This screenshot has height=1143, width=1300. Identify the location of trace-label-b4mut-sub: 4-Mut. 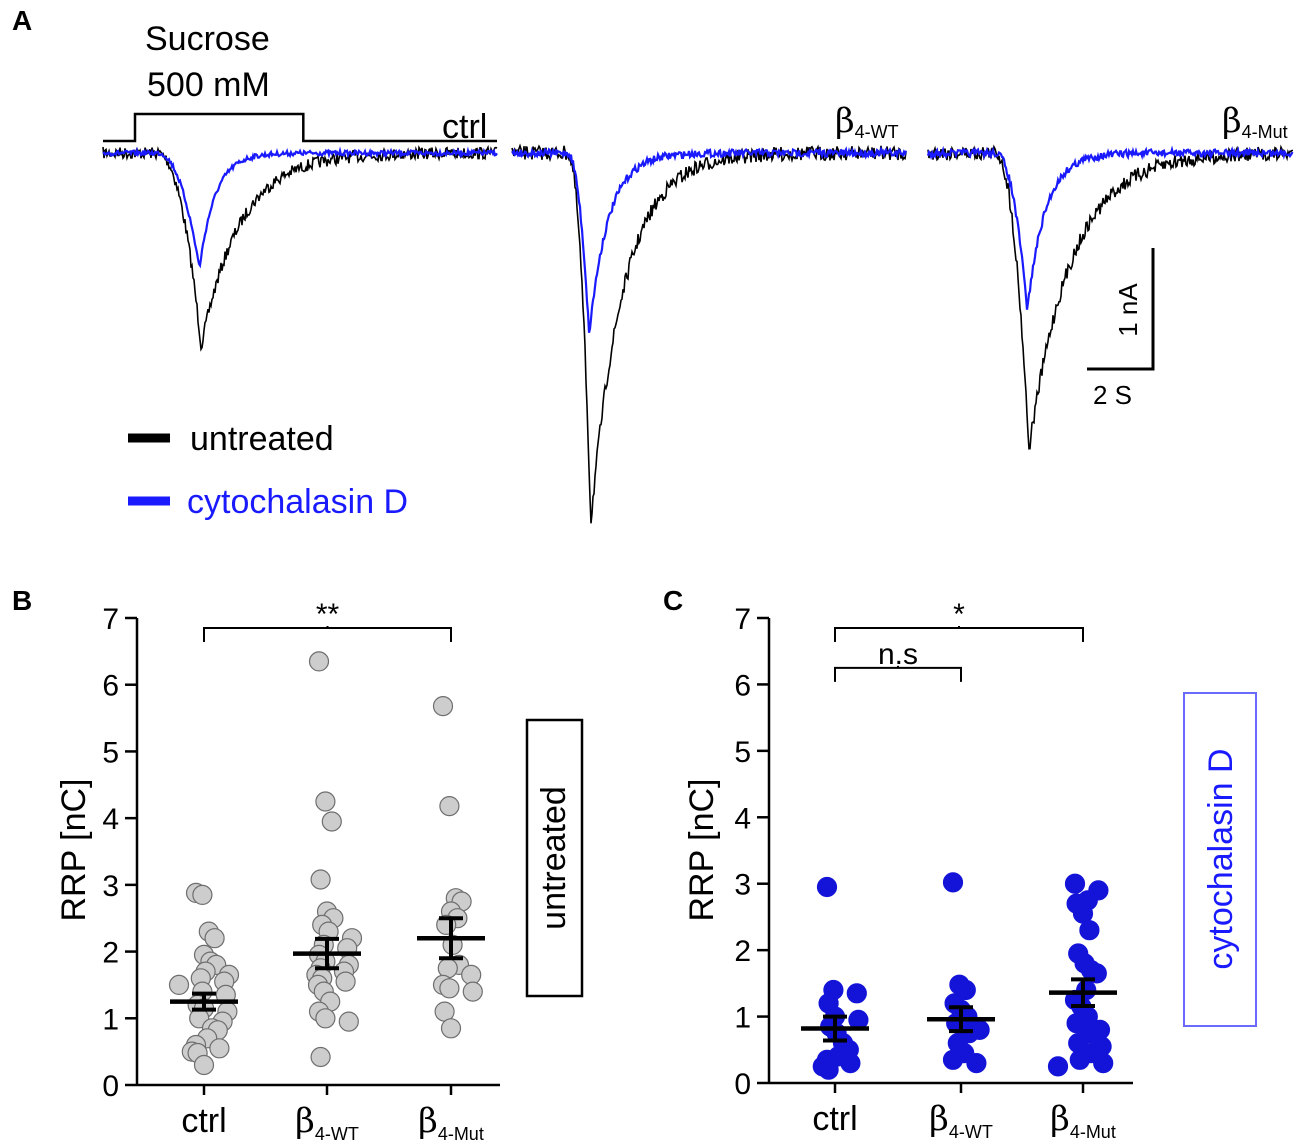
(1265, 132).